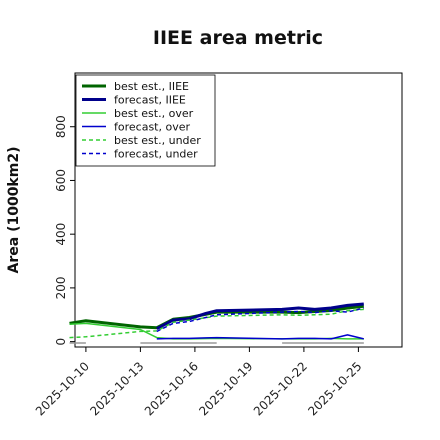  What do you see at coordinates (280, 388) in the screenshot?
I see `x-tick-label: 2025-10-22` at bounding box center [280, 388].